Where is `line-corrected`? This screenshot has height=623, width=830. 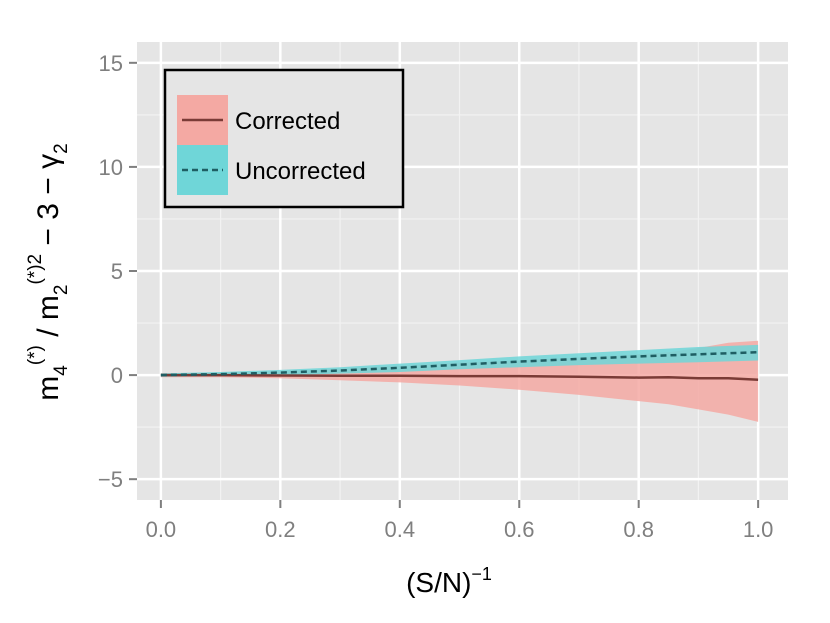
line-corrected is located at coordinates (459, 377).